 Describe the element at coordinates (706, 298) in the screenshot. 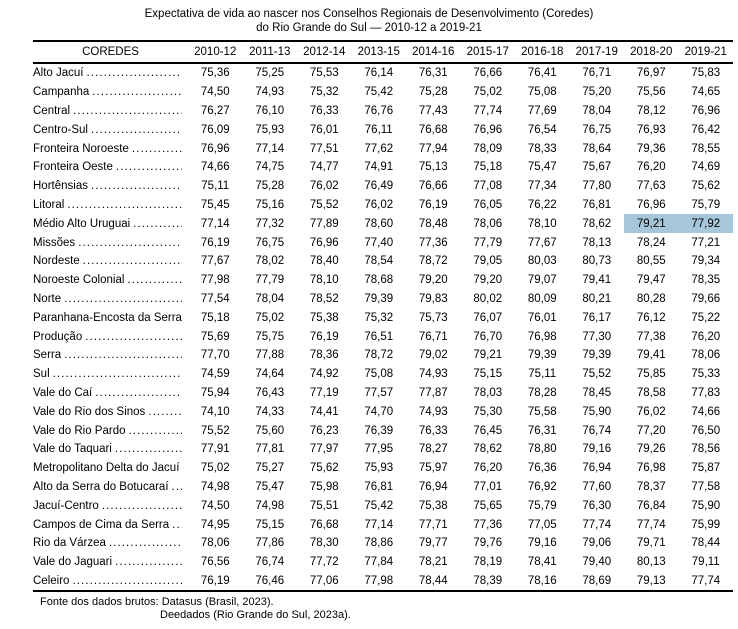

I see `value-cell: 79,66` at that location.